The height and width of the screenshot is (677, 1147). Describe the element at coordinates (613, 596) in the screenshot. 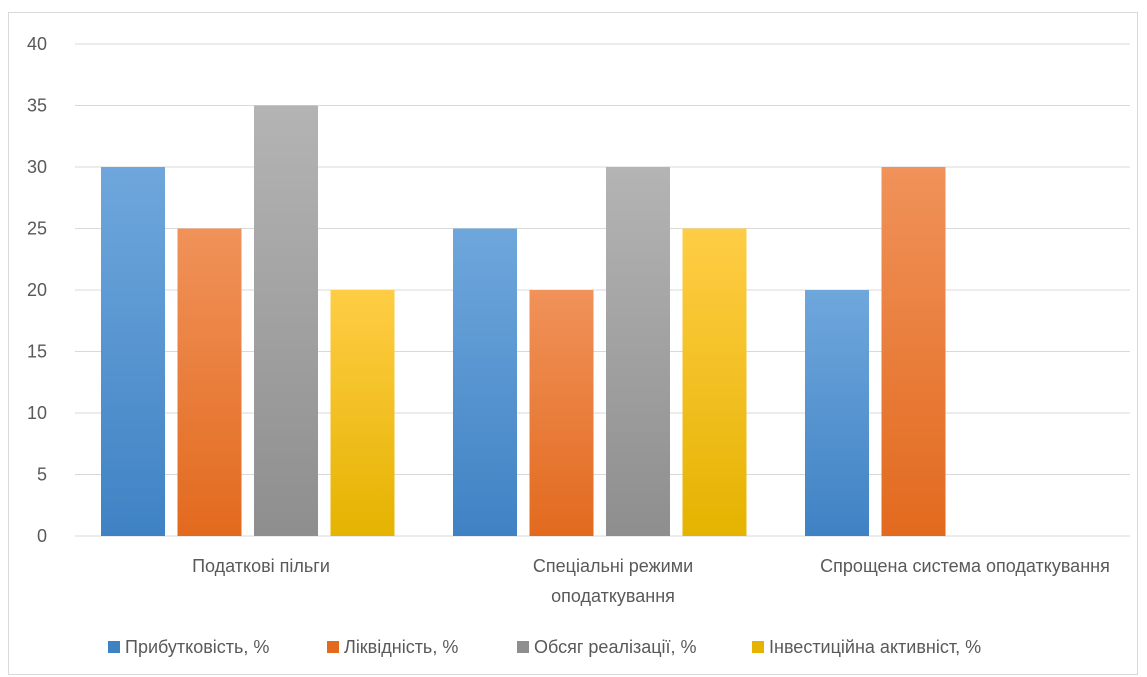

I see `category-label-1-line-1: оподаткування` at that location.